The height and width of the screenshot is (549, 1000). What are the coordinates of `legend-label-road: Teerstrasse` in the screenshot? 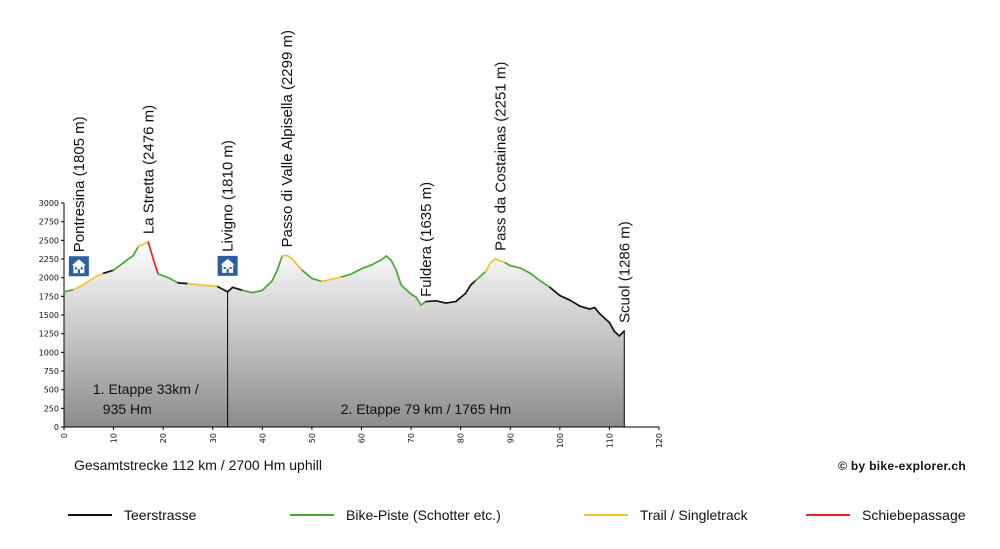 It's located at (160, 515).